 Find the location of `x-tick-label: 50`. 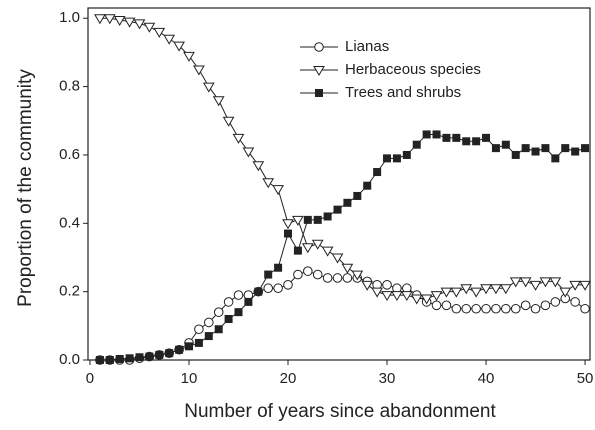

x-tick-label: 50 is located at coordinates (585, 378).